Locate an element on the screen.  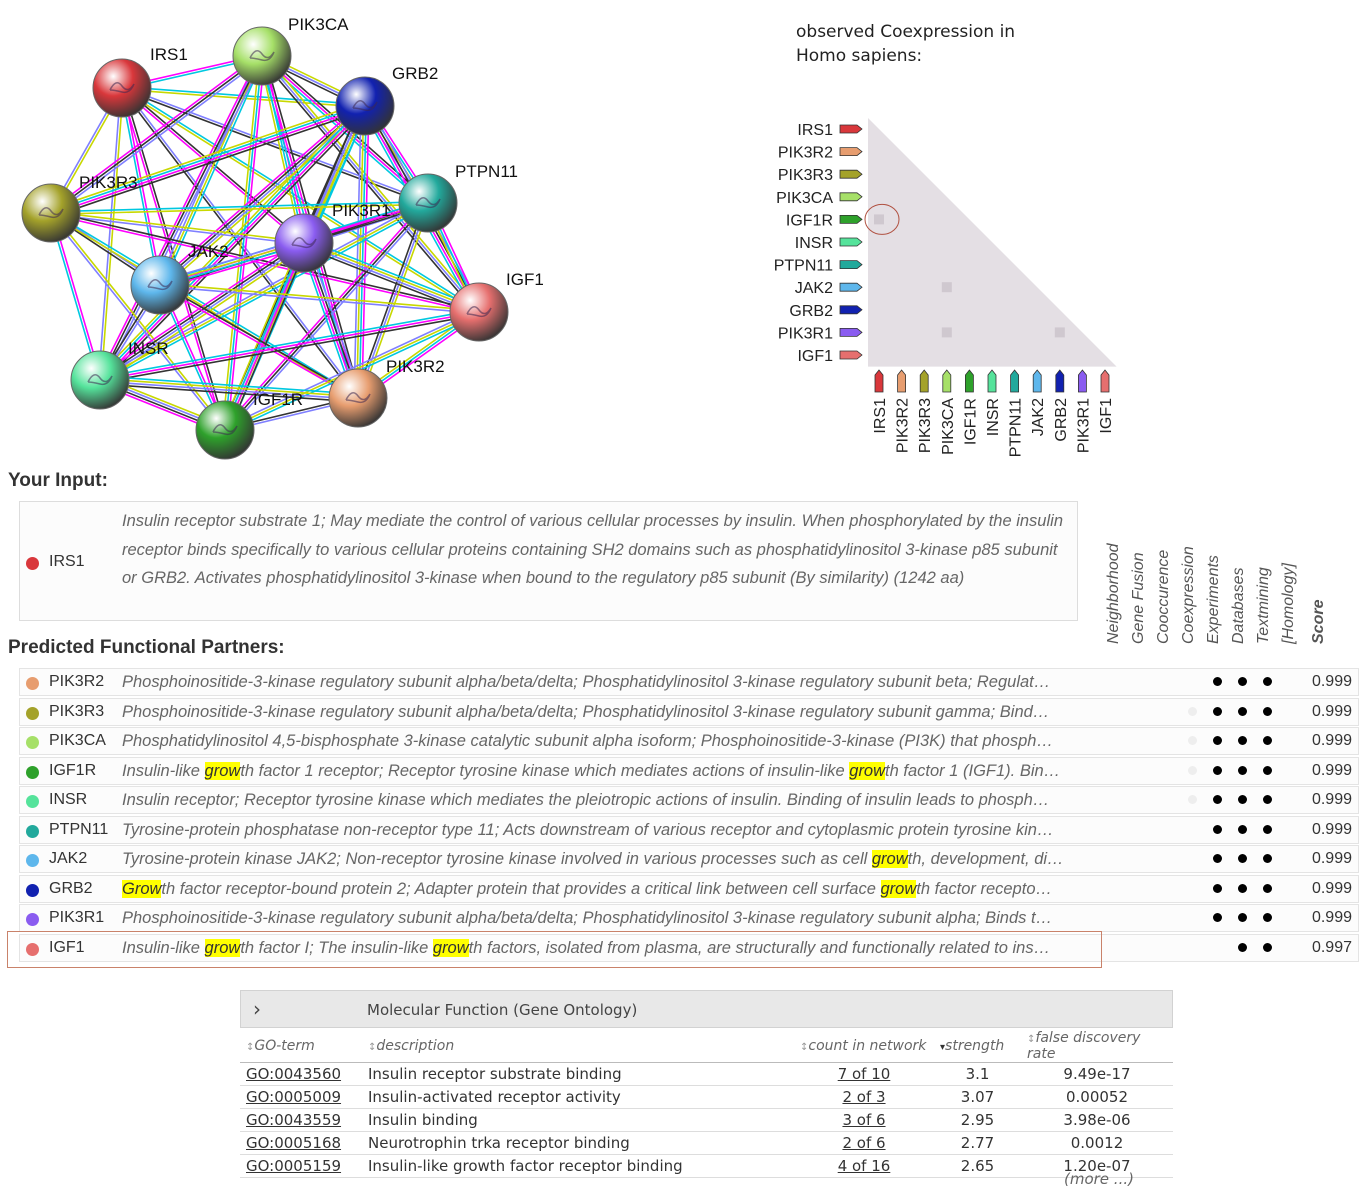
network-edge-PIK3CA-PIK3R1 is located at coordinates (283, 149).